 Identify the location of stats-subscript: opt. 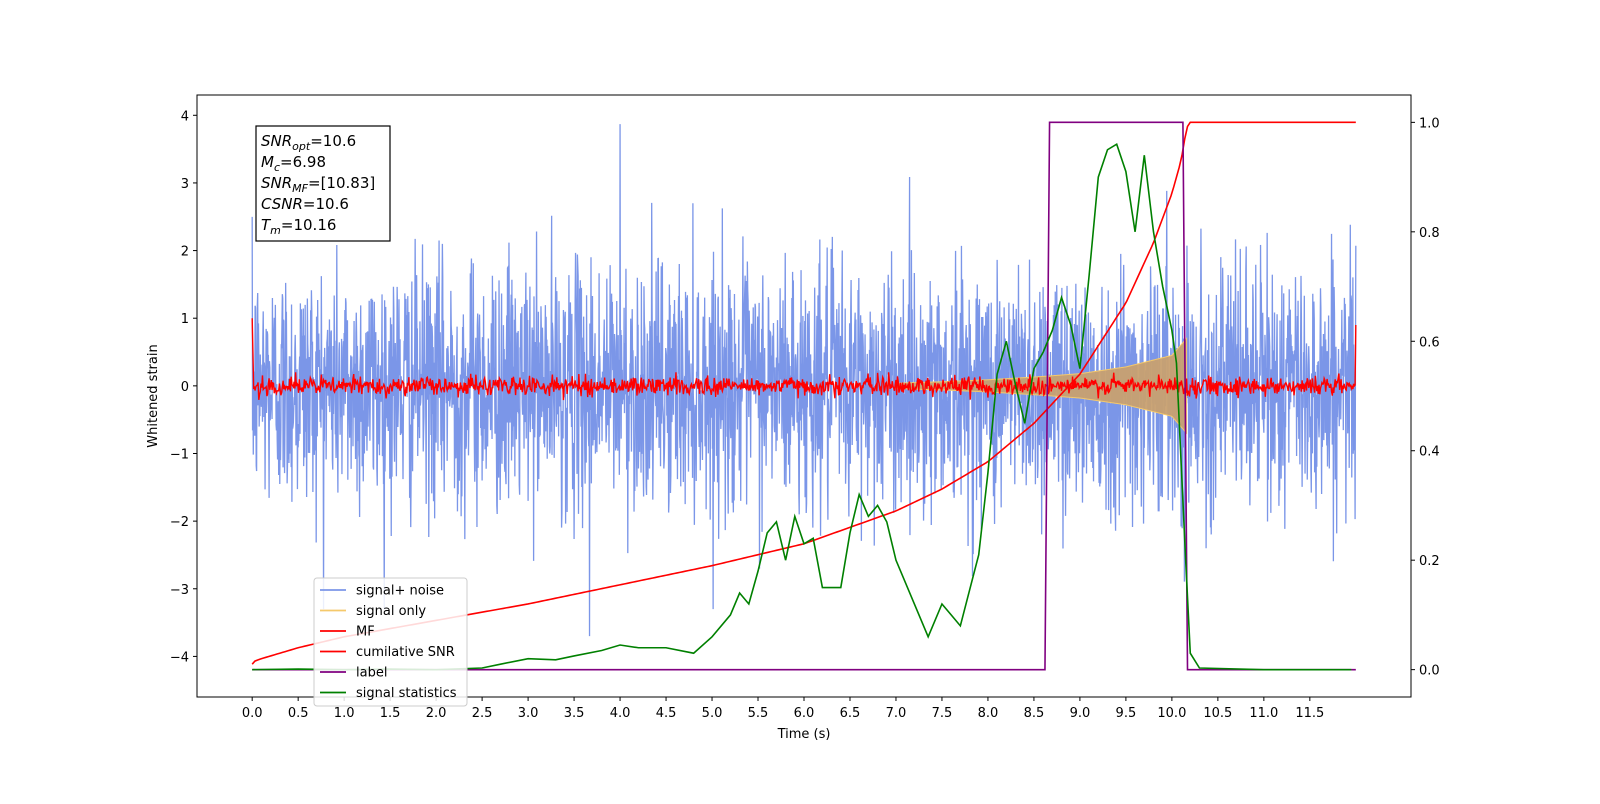
(301, 146).